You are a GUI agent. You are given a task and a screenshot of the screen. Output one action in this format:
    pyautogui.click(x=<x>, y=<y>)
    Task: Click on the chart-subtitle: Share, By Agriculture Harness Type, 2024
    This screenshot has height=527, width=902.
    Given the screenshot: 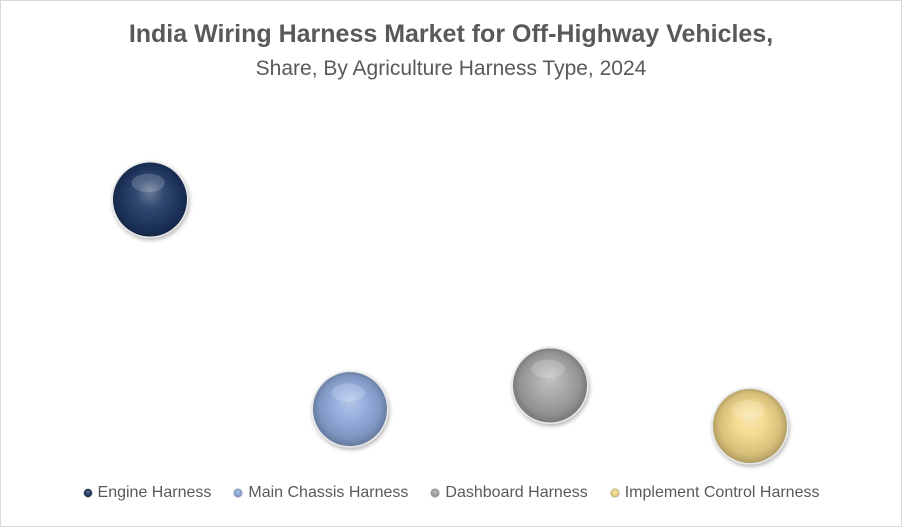 What is the action you would take?
    pyautogui.click(x=451, y=68)
    